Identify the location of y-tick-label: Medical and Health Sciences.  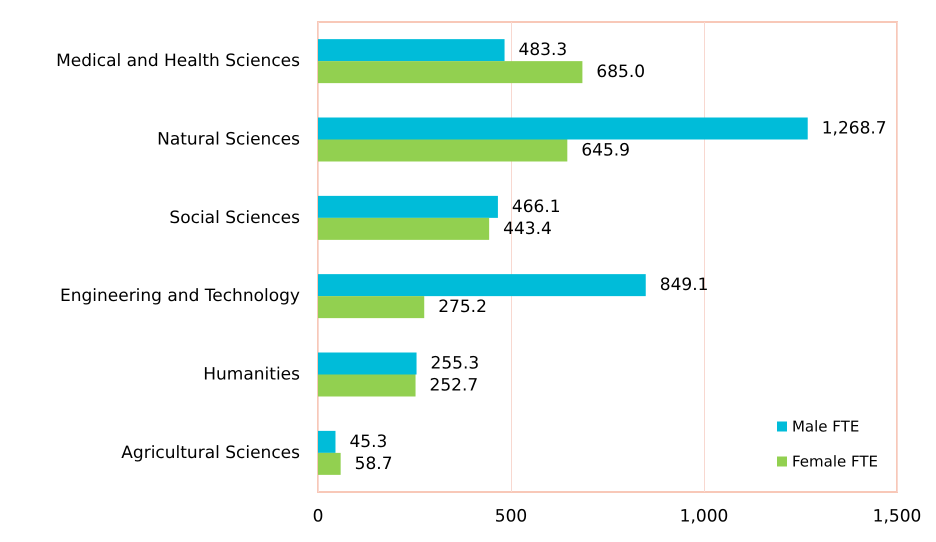
(178, 61).